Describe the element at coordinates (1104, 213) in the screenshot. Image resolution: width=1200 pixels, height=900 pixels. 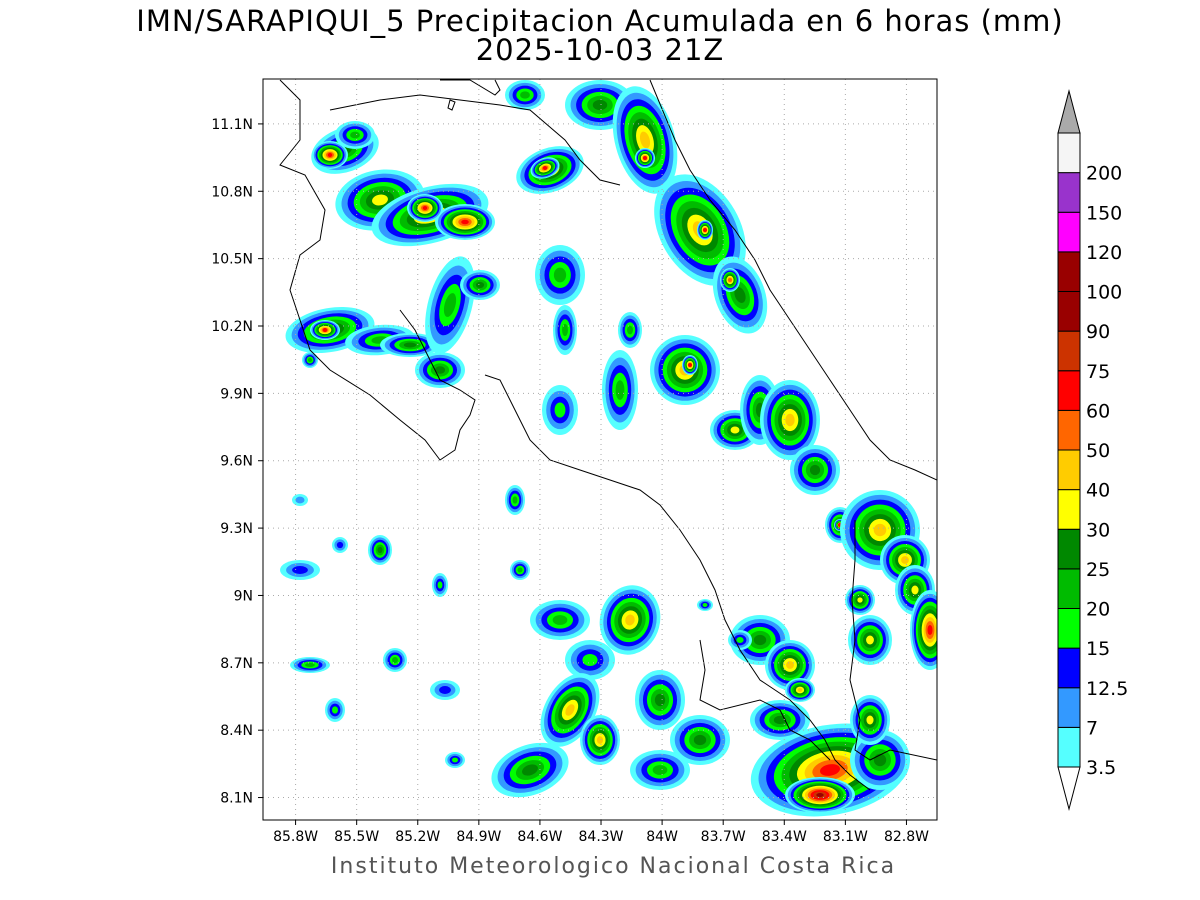
I see `colorbar-label: 150` at that location.